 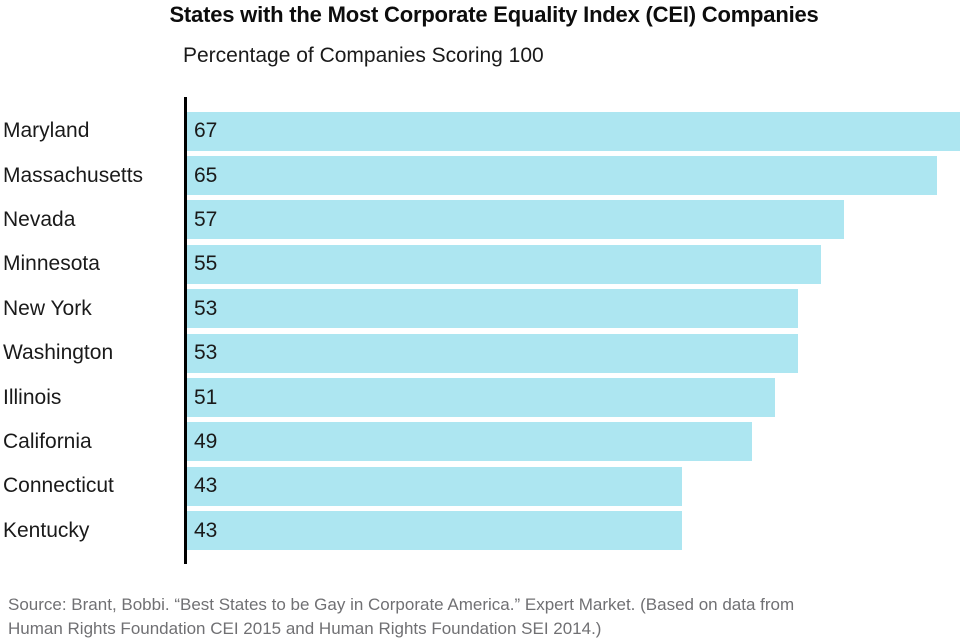 I want to click on bar-track: 67, so click(x=572, y=131).